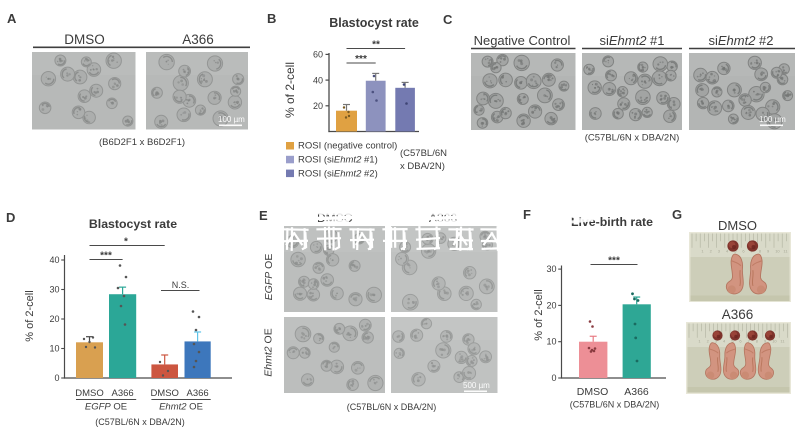 The width and height of the screenshot is (800, 436). What do you see at coordinates (12, 18) in the screenshot?
I see `svg-text: A` at bounding box center [12, 18].